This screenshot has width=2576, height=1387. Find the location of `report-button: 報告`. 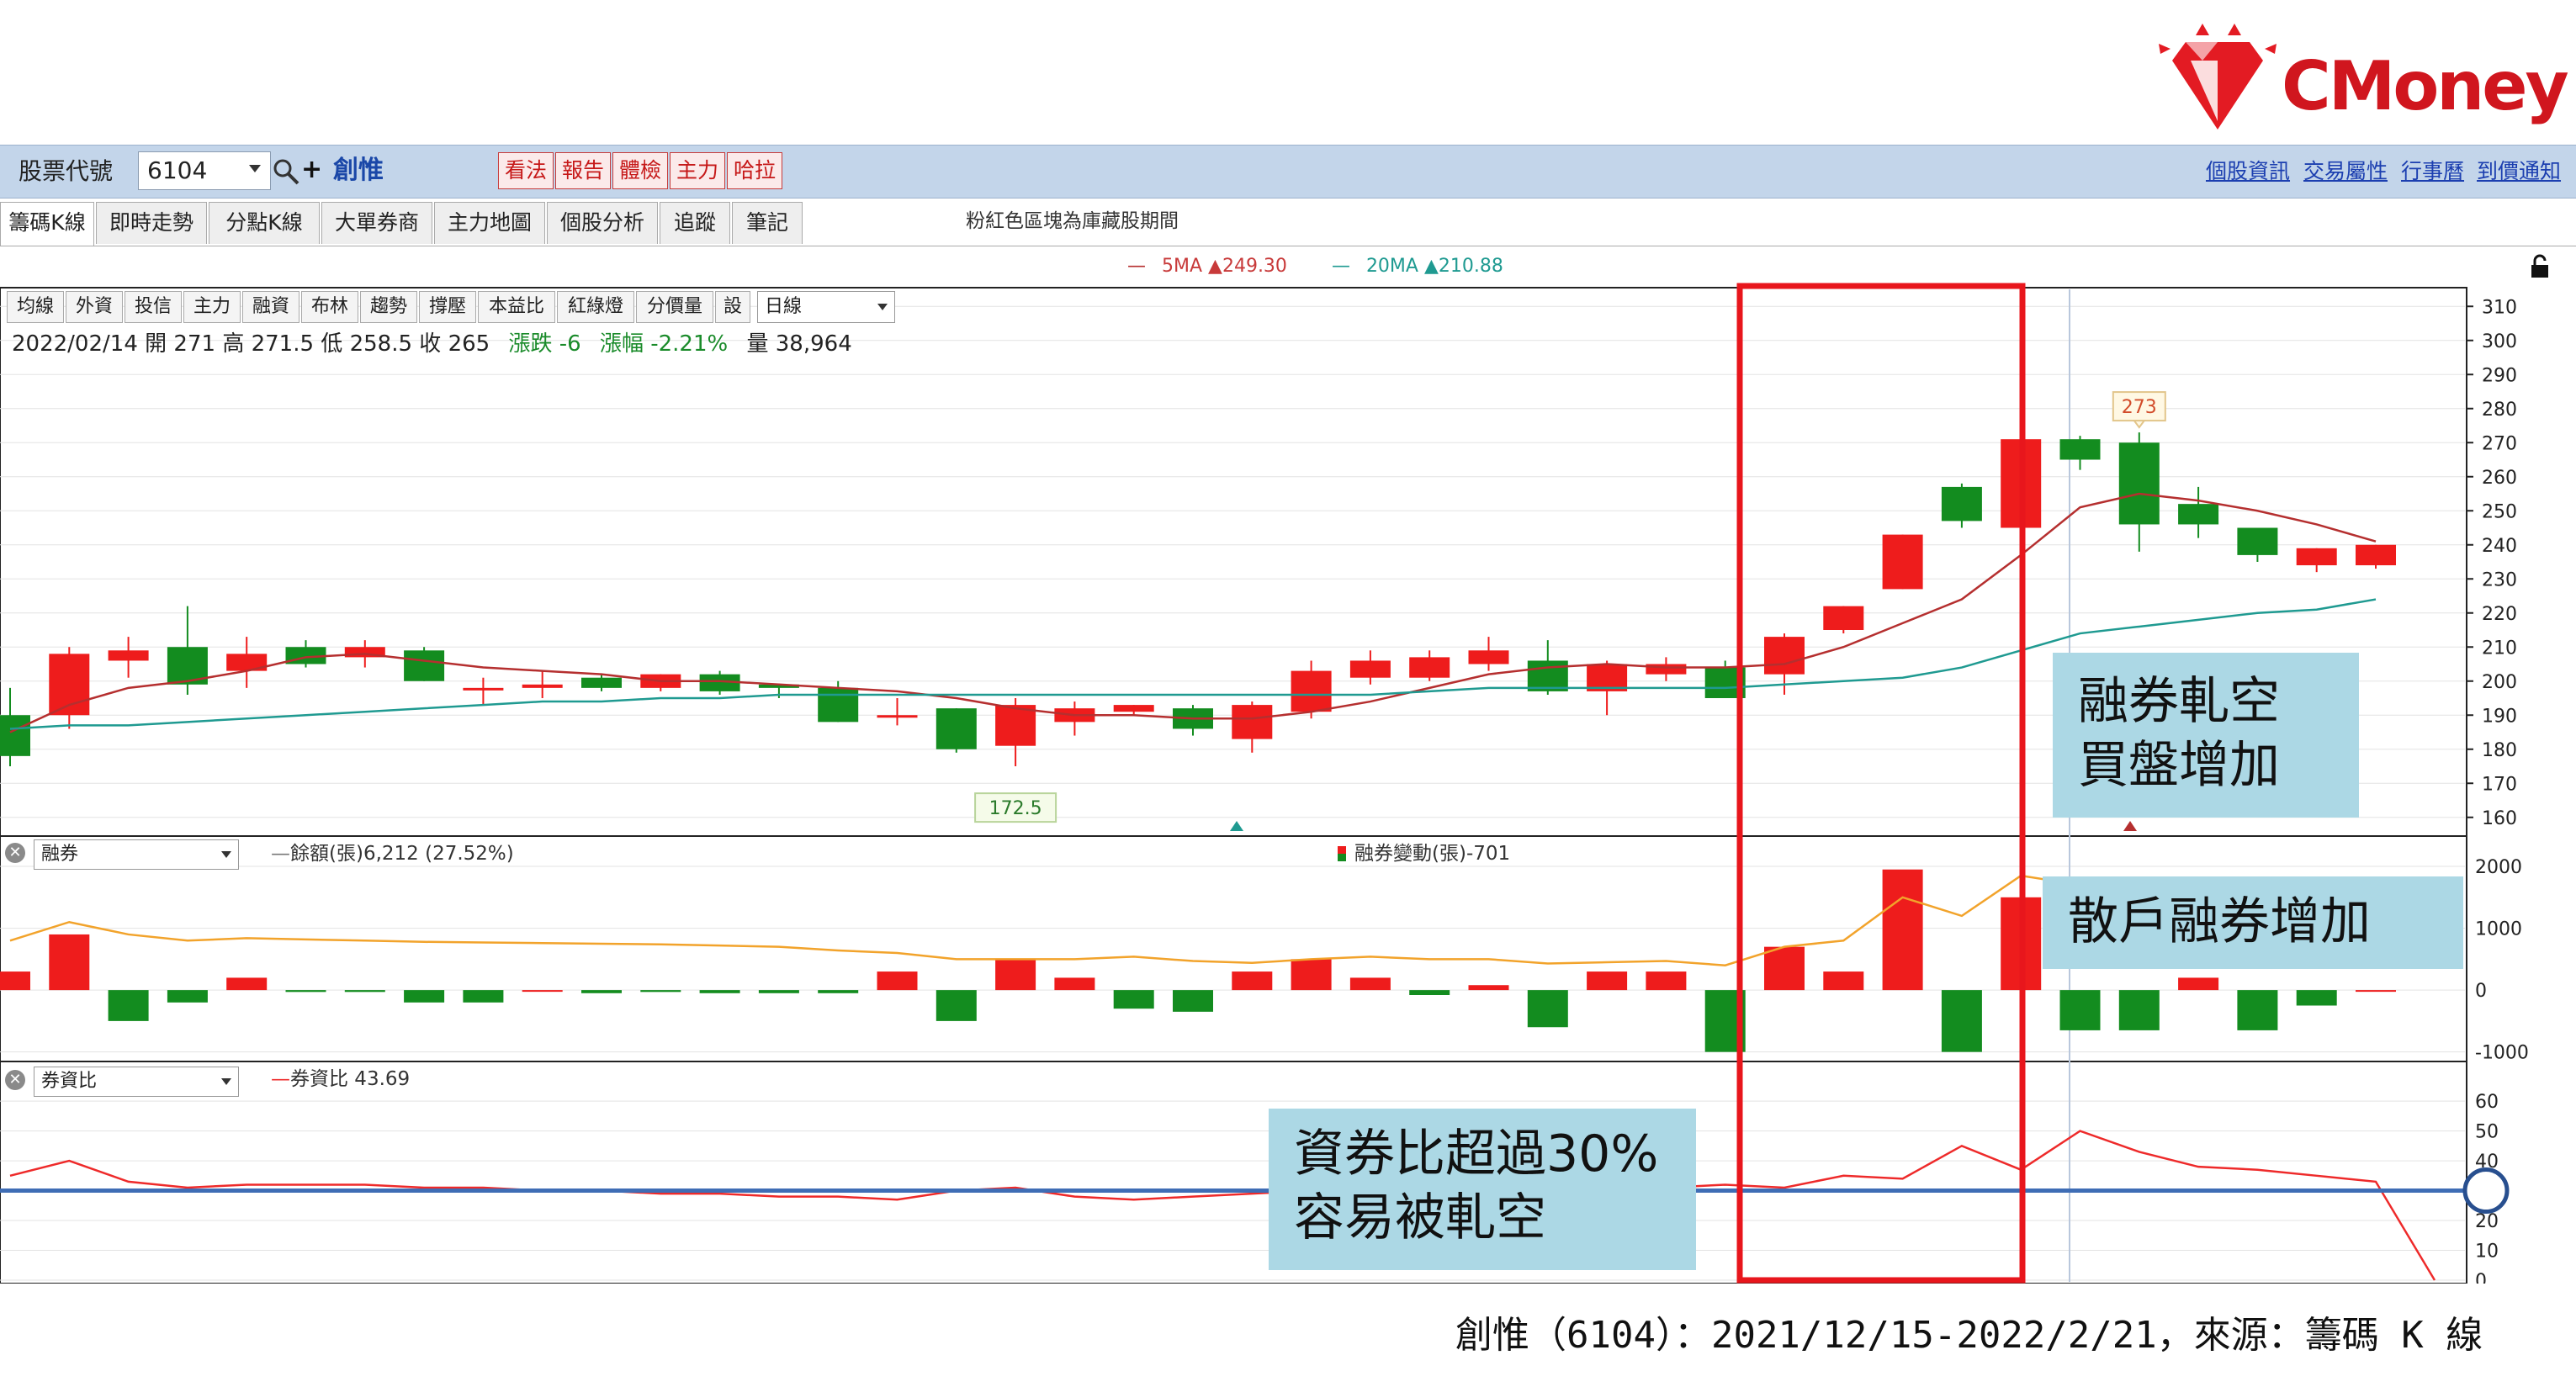

report-button: 報告 is located at coordinates (583, 171).